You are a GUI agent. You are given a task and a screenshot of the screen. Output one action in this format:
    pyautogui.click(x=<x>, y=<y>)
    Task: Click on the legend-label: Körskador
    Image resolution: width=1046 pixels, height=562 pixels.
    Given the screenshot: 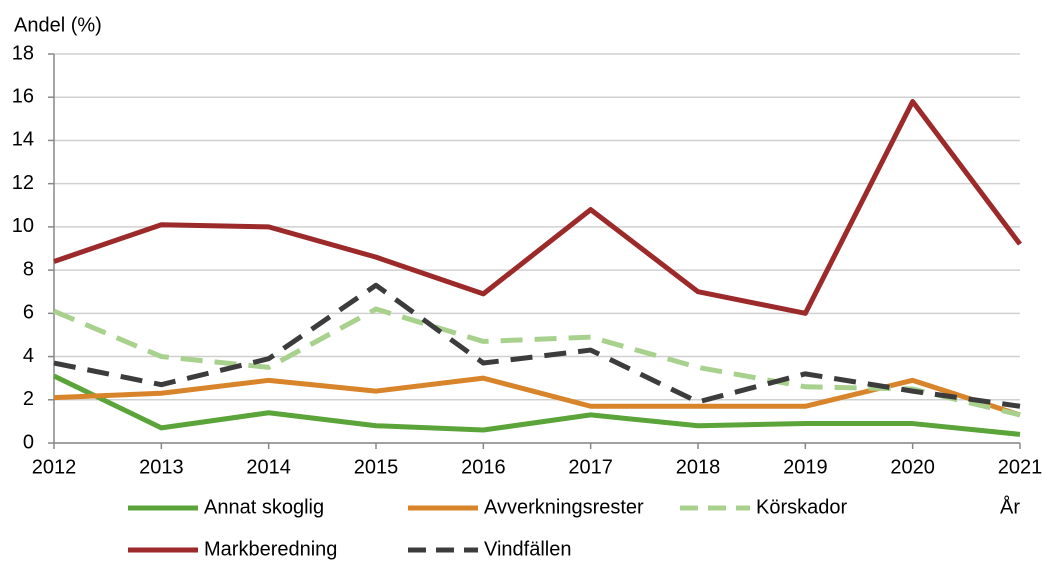 What is the action you would take?
    pyautogui.click(x=801, y=507)
    